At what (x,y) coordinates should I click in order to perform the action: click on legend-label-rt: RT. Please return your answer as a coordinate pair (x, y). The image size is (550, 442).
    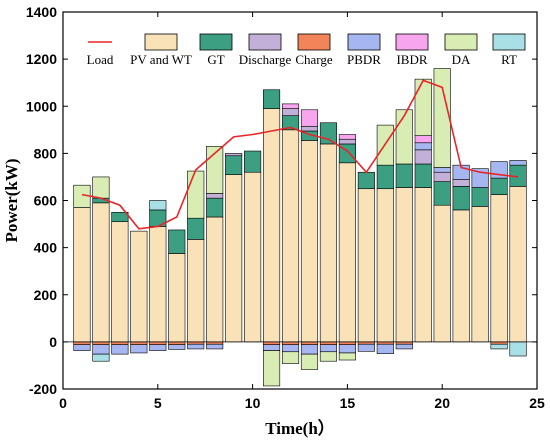
    Looking at the image, I should click on (509, 59).